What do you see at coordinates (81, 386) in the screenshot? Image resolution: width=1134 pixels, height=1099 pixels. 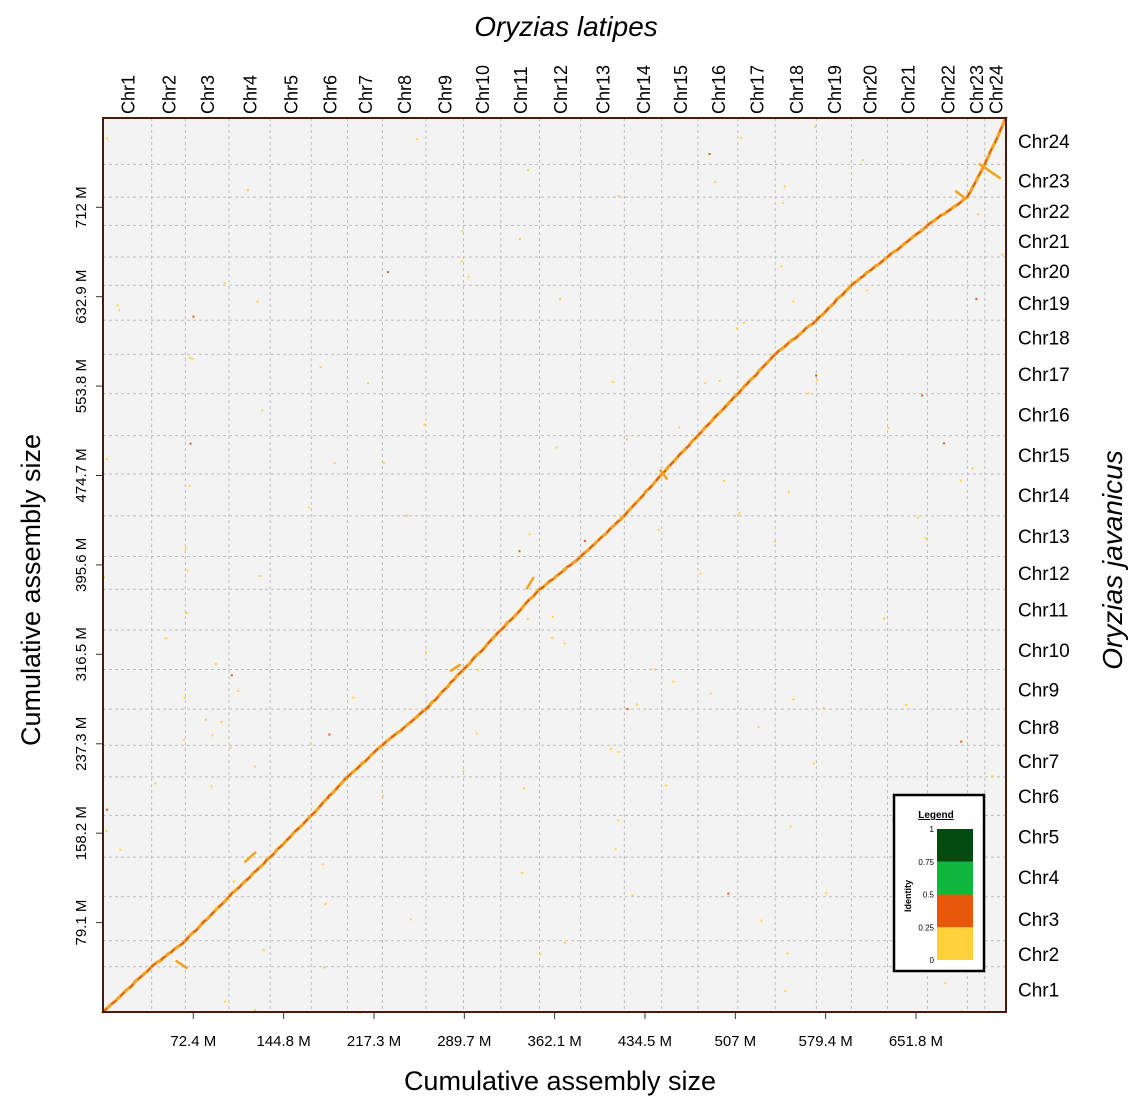 I see `y-tick-label: 553.8 M` at bounding box center [81, 386].